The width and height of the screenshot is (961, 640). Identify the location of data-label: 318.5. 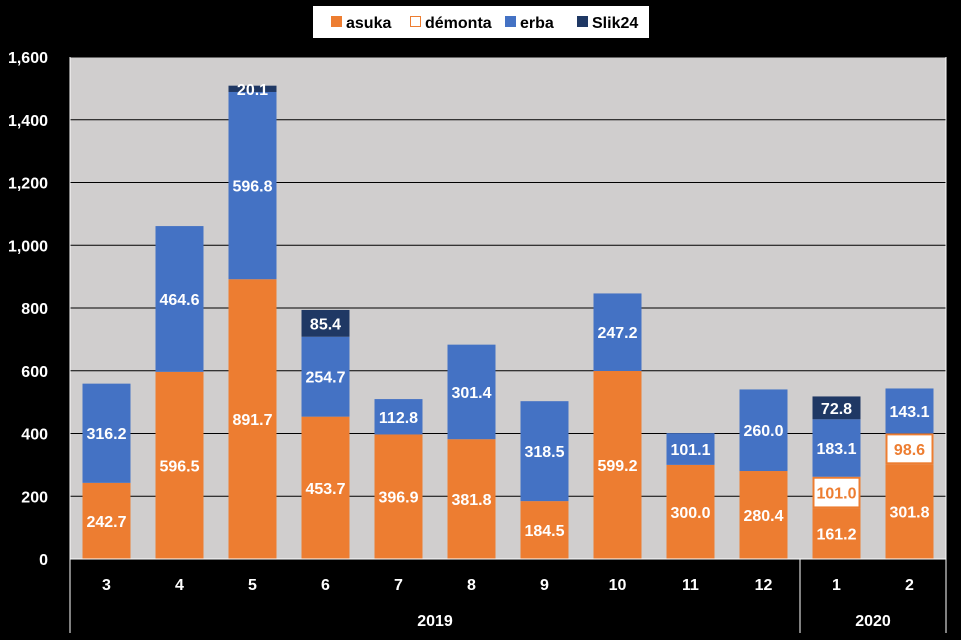
(544, 452).